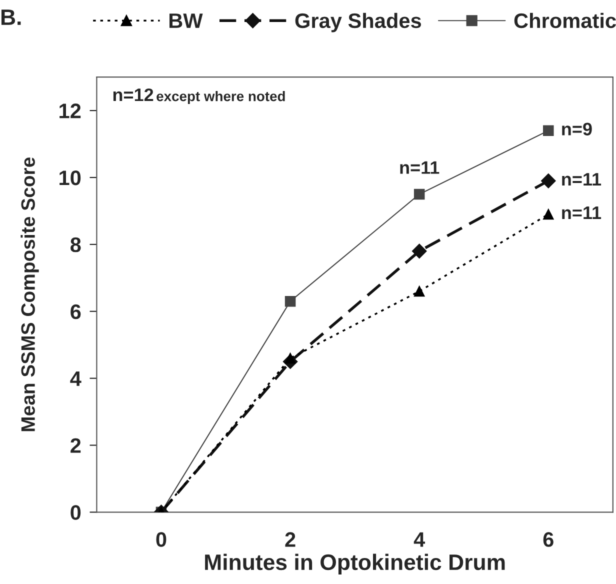  What do you see at coordinates (75, 512) in the screenshot?
I see `y-tick-label: 0` at bounding box center [75, 512].